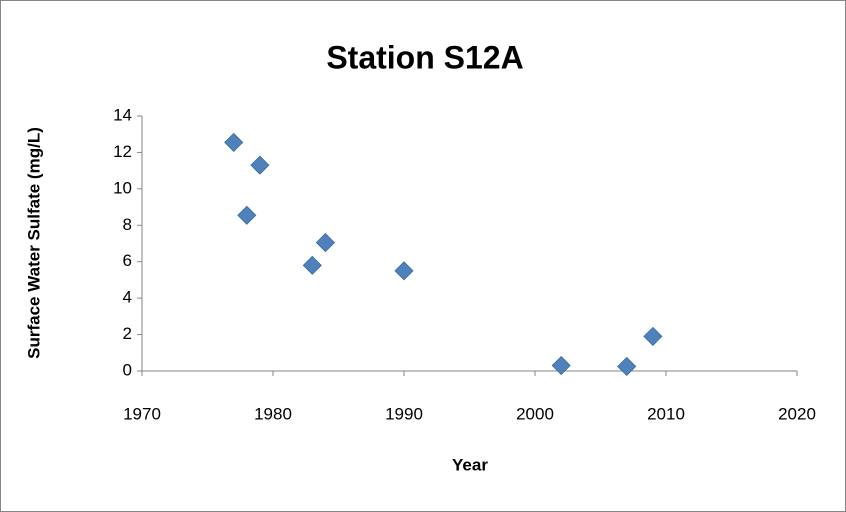  I want to click on y-tick-label: 0, so click(127, 369).